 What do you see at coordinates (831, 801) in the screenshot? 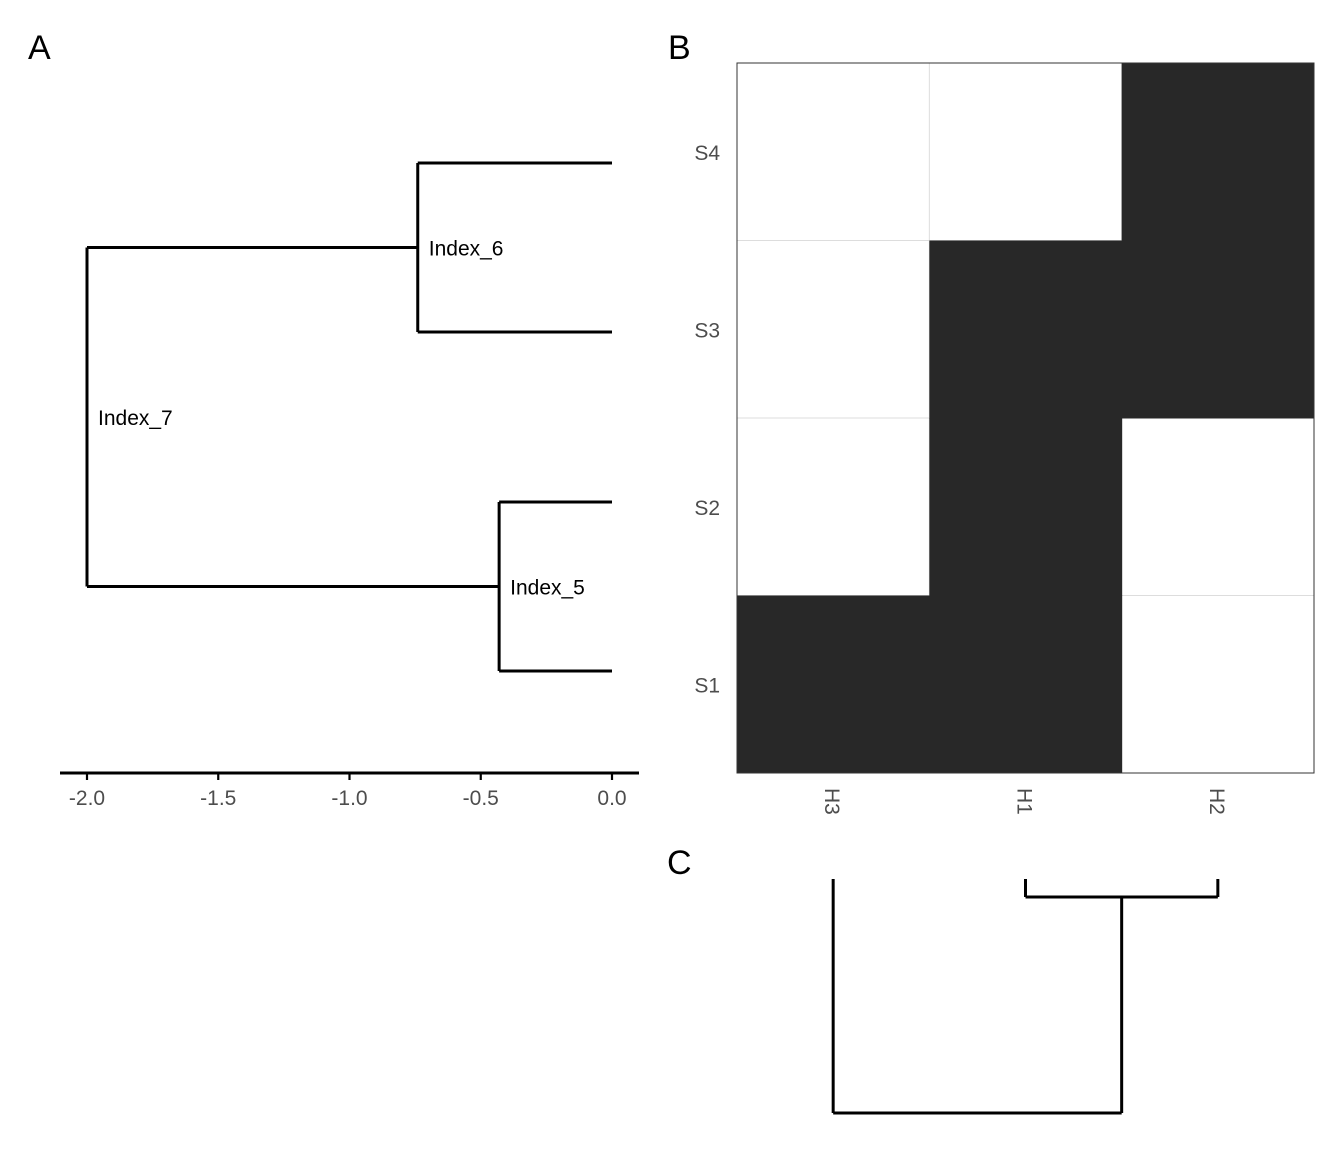
I see `column-label: H3` at bounding box center [831, 801].